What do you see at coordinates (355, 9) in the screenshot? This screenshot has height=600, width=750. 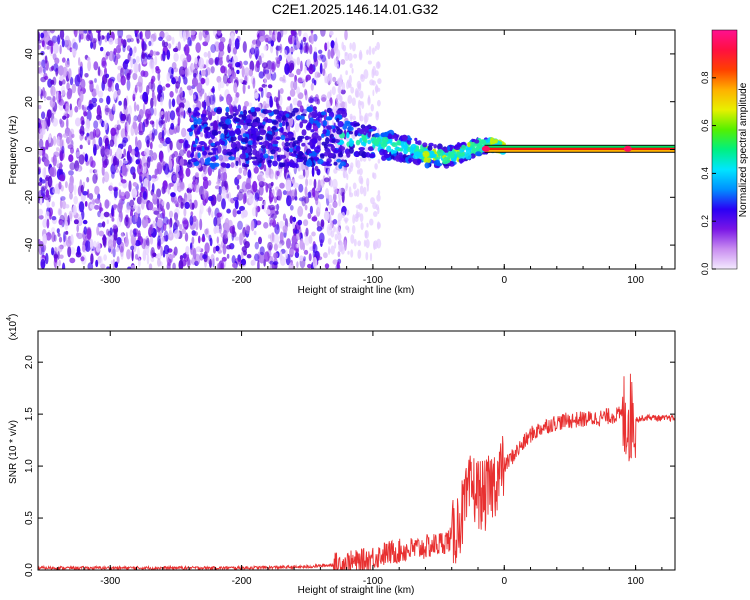 I see `figure-title: C2E1.2025.146.14.01.G32` at bounding box center [355, 9].